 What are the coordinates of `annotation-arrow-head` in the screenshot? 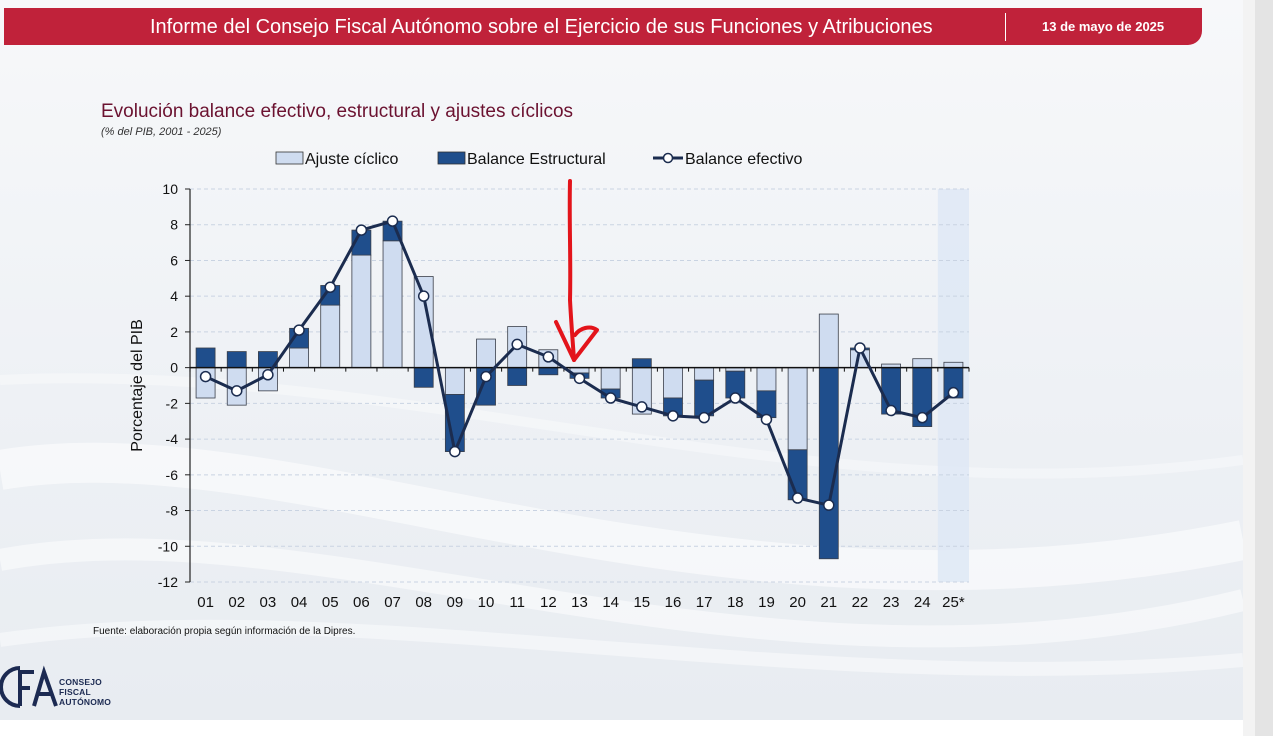 It's located at (576, 341).